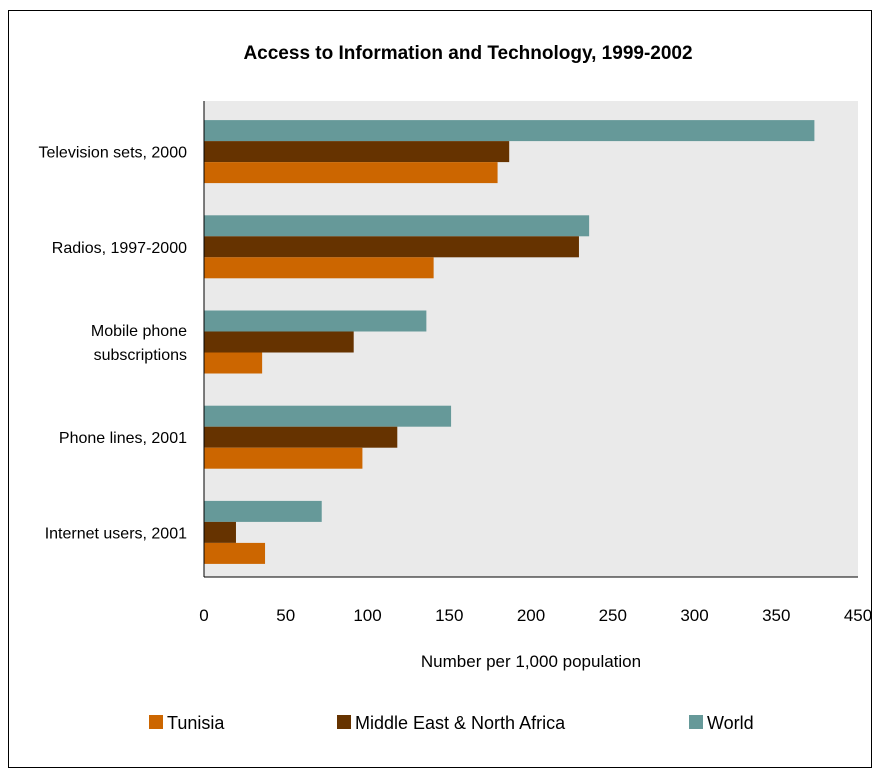  What do you see at coordinates (119, 248) in the screenshot?
I see `category-label: Radios, 1997-2000` at bounding box center [119, 248].